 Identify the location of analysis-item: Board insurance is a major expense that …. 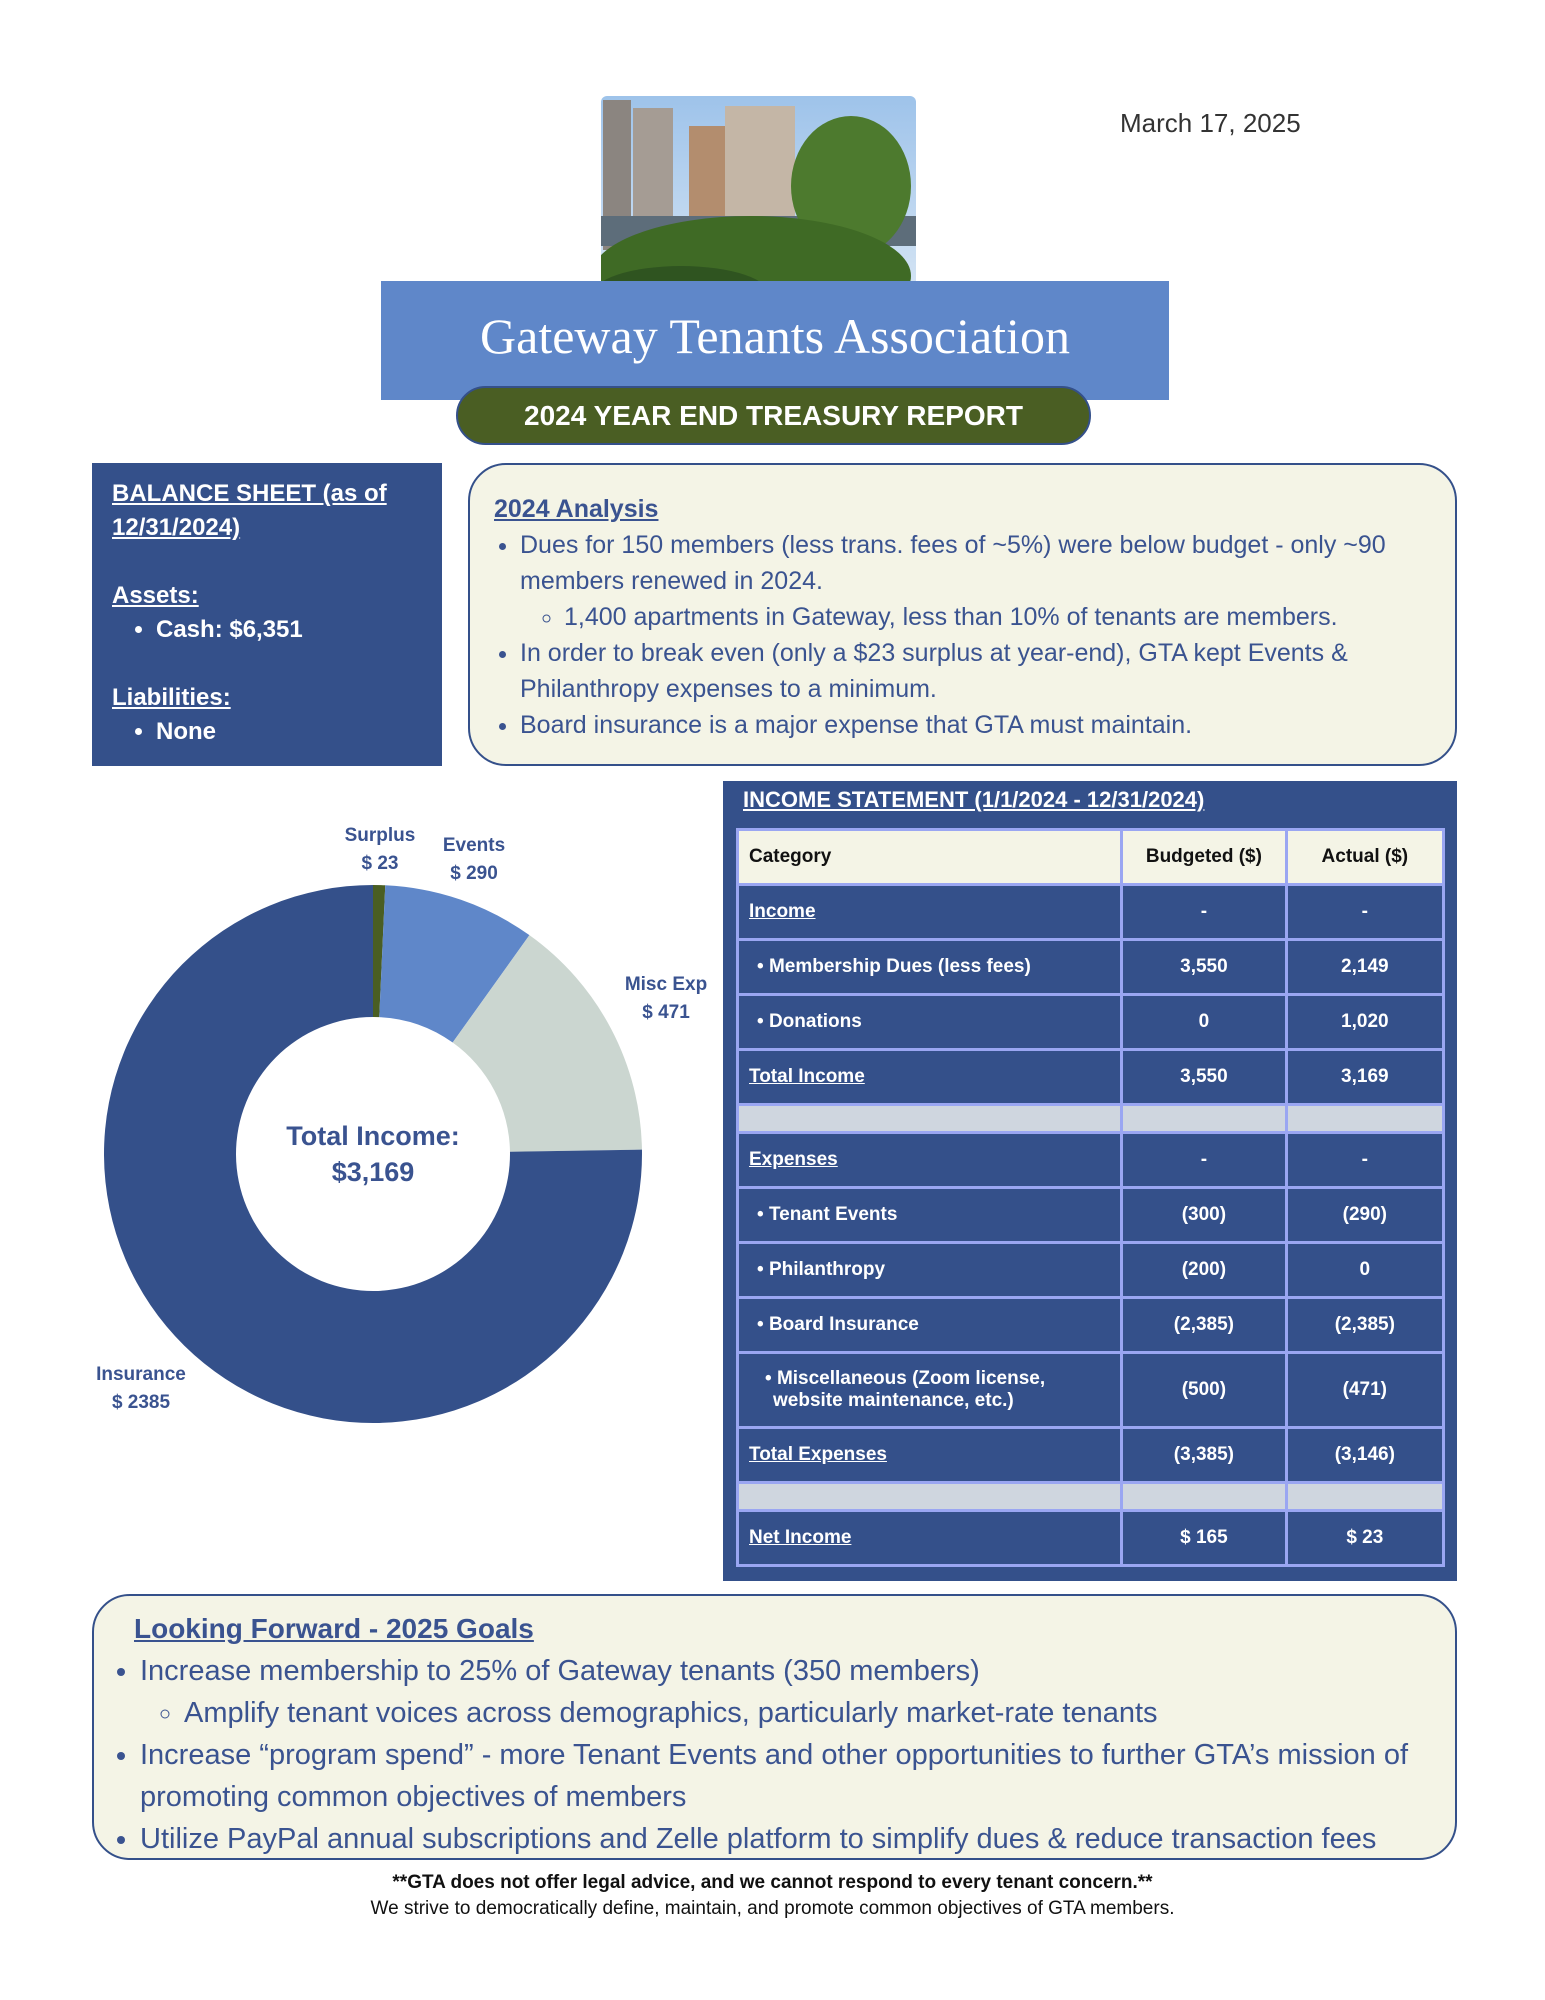
(977, 725).